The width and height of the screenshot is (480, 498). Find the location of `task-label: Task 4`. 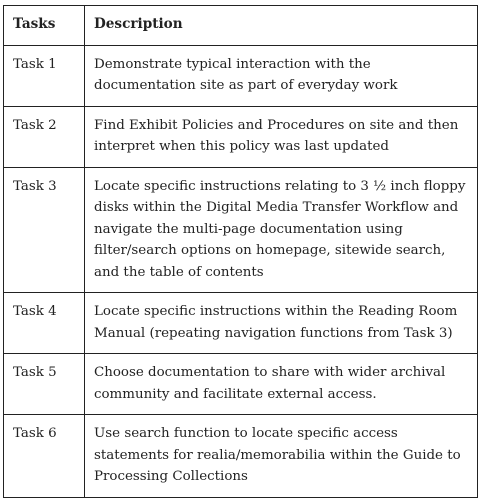

task-label: Task 4 is located at coordinates (44, 323).